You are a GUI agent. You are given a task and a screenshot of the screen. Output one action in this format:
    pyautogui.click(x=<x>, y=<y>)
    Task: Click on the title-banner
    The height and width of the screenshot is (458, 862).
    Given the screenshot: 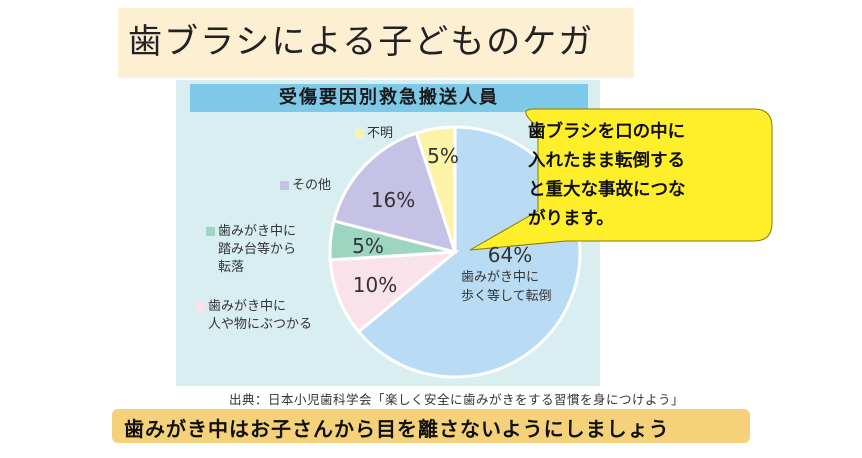 What is the action you would take?
    pyautogui.click(x=376, y=43)
    